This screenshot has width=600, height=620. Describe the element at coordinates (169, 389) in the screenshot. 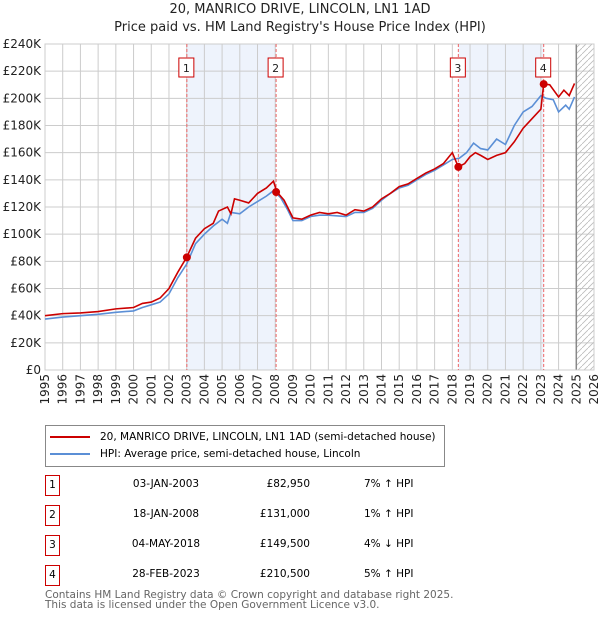

I see `x-tick-label: 2002` at that location.